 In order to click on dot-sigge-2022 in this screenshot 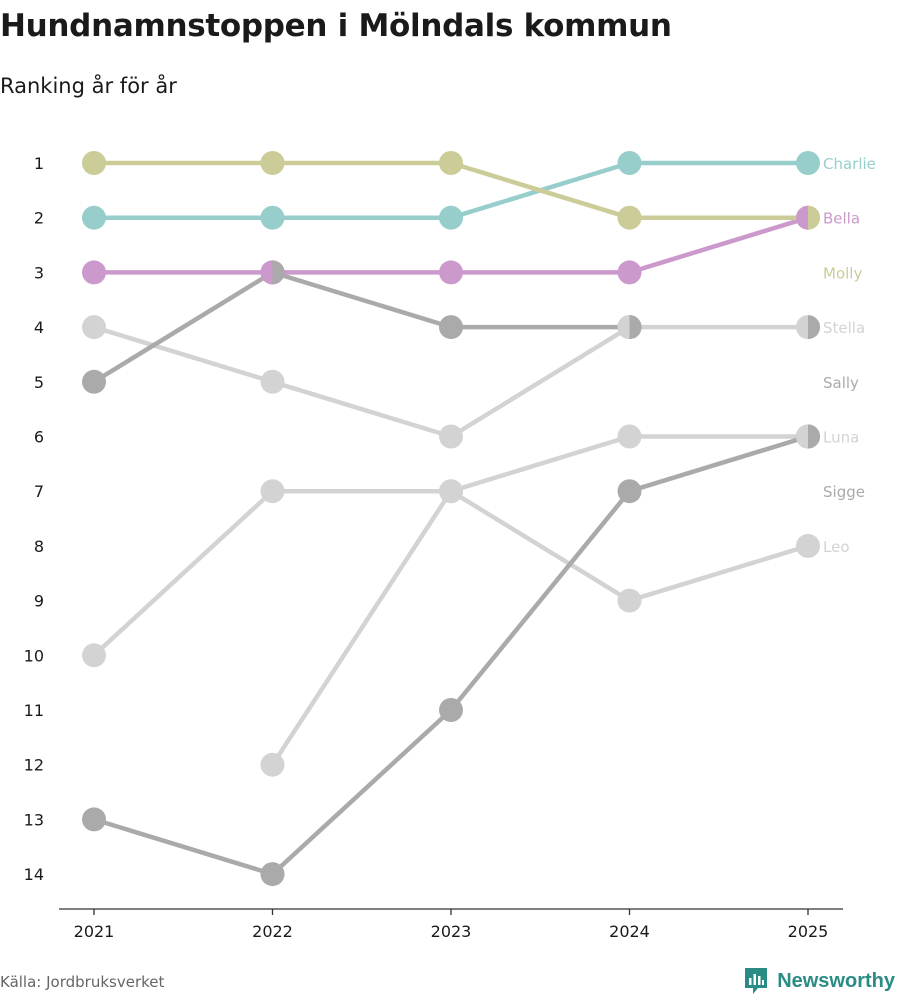, I will do `click(272, 874)`.